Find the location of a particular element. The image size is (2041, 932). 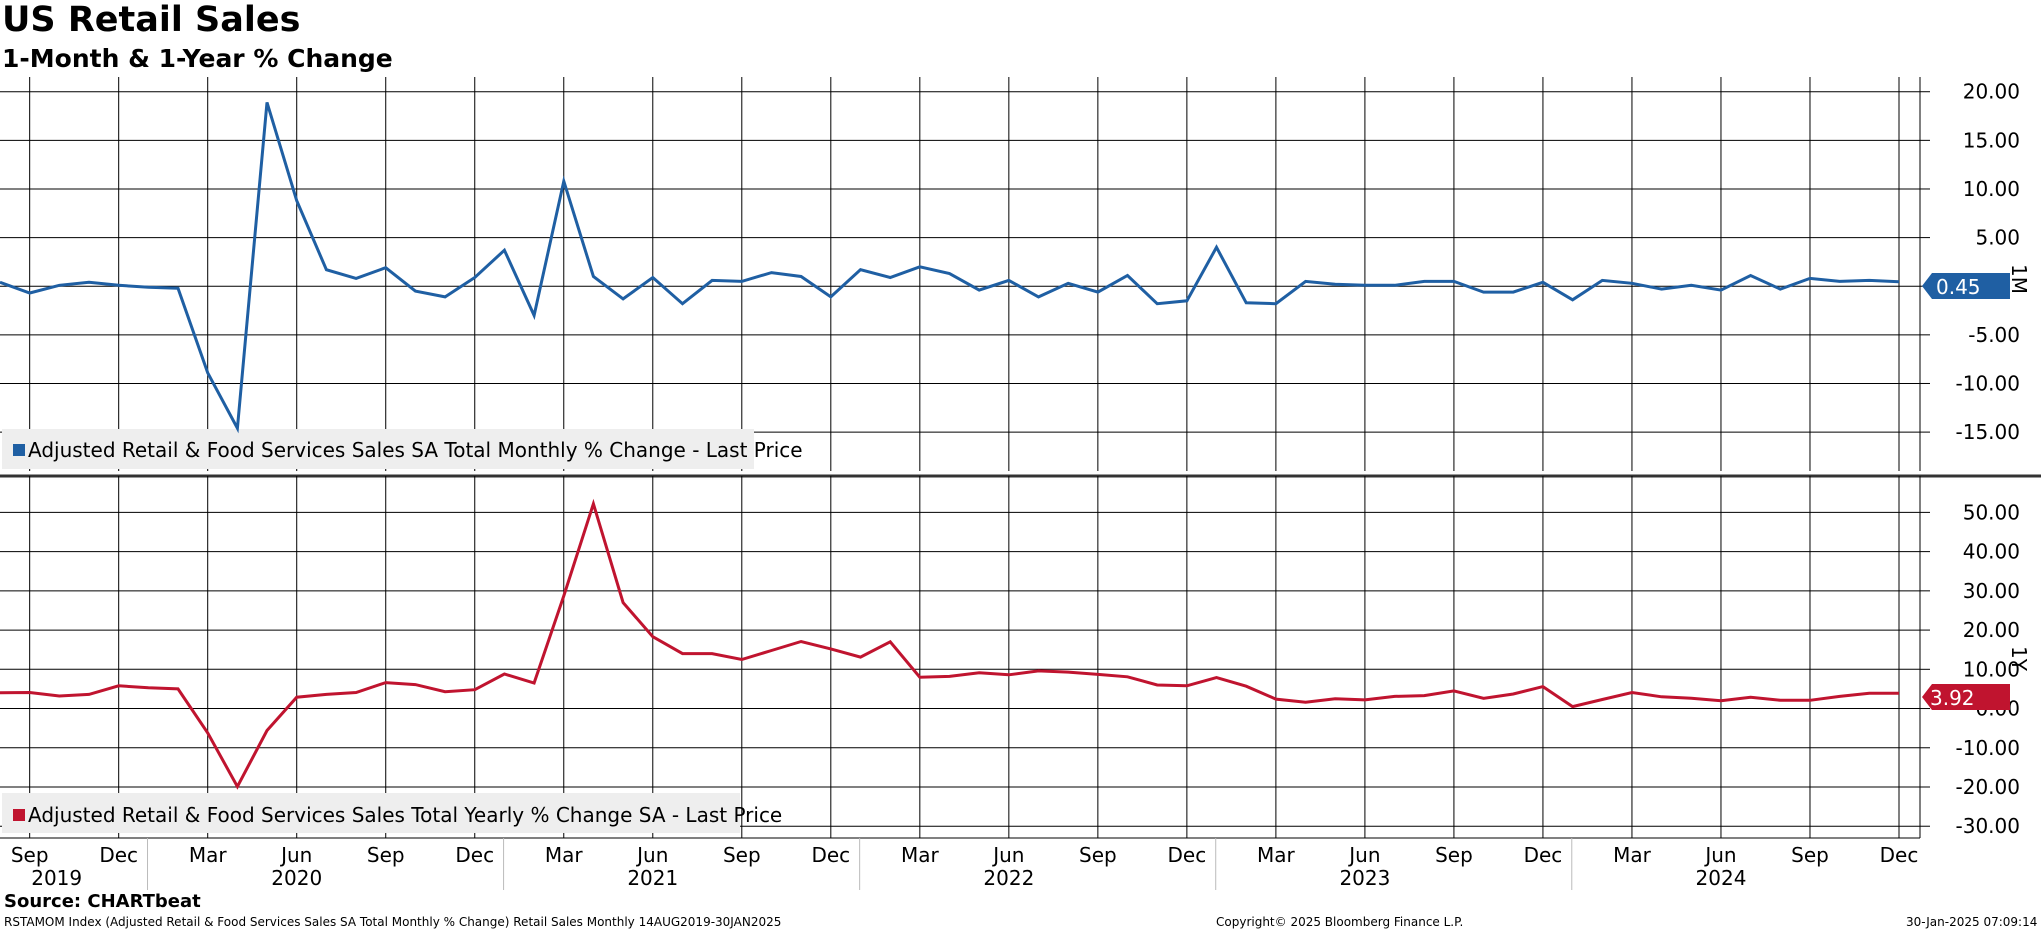

y-tick-label: -30.00 is located at coordinates (1988, 826).